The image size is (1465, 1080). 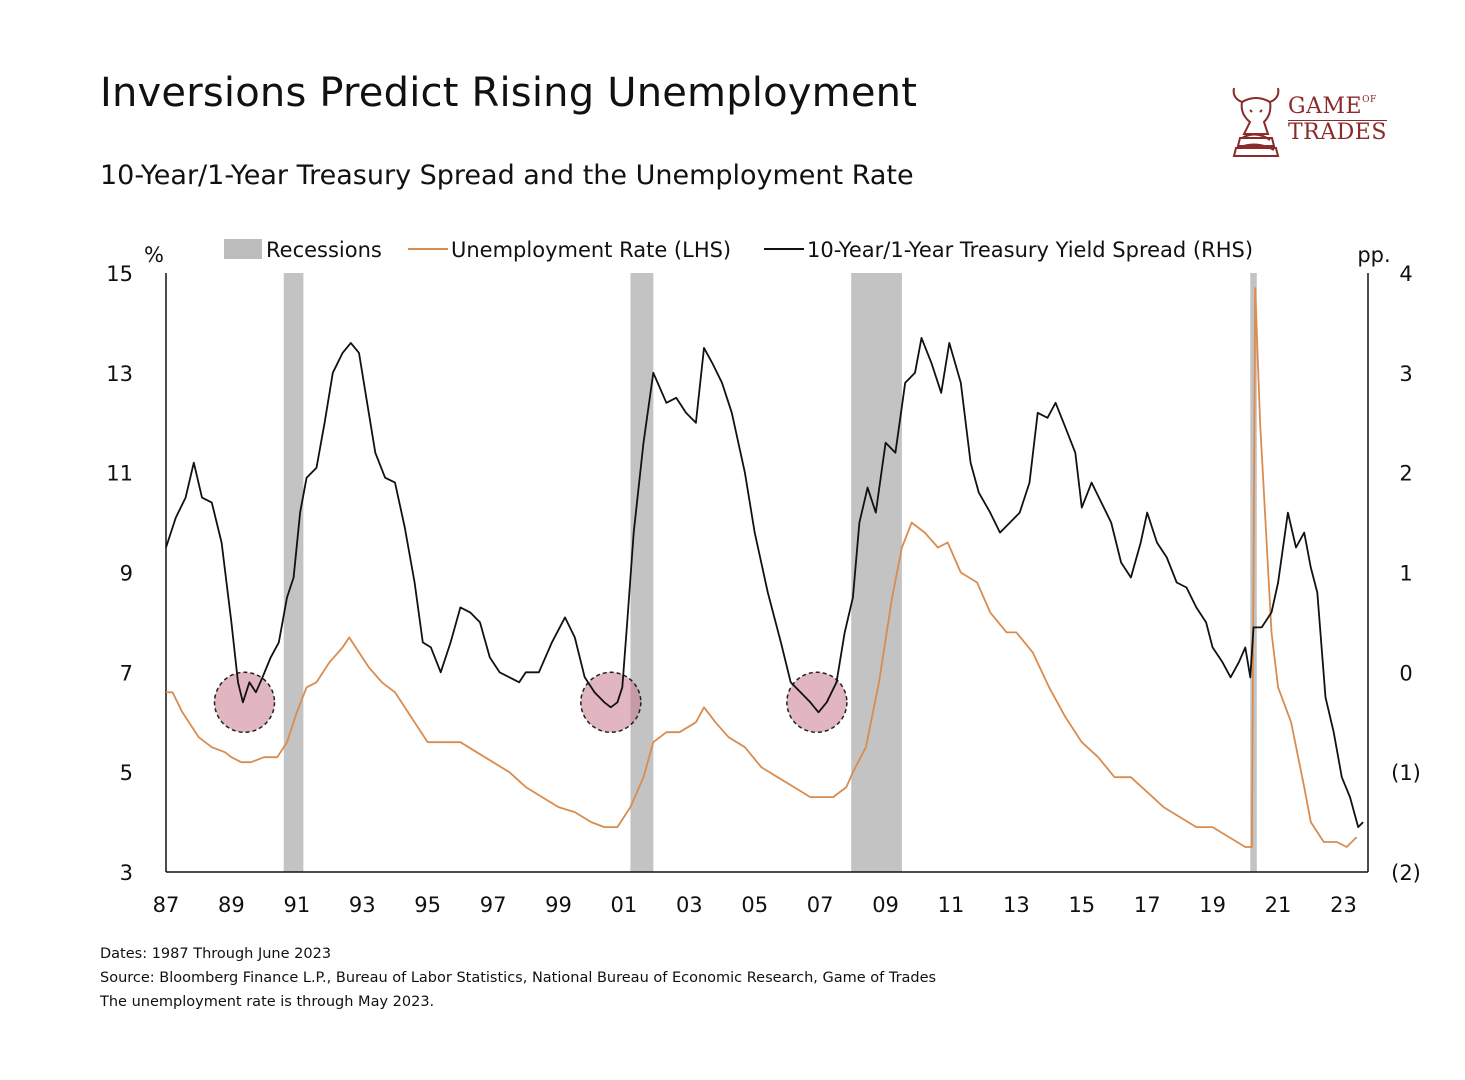 I want to click on y-tick-label-right: (2), so click(x=1406, y=873).